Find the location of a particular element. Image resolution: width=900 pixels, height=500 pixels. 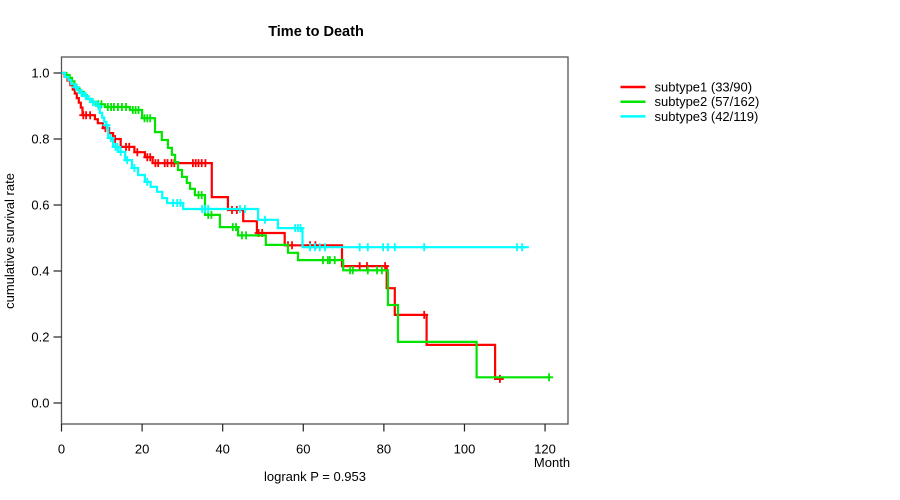

y-tick-label: 1.0 is located at coordinates (40, 73).